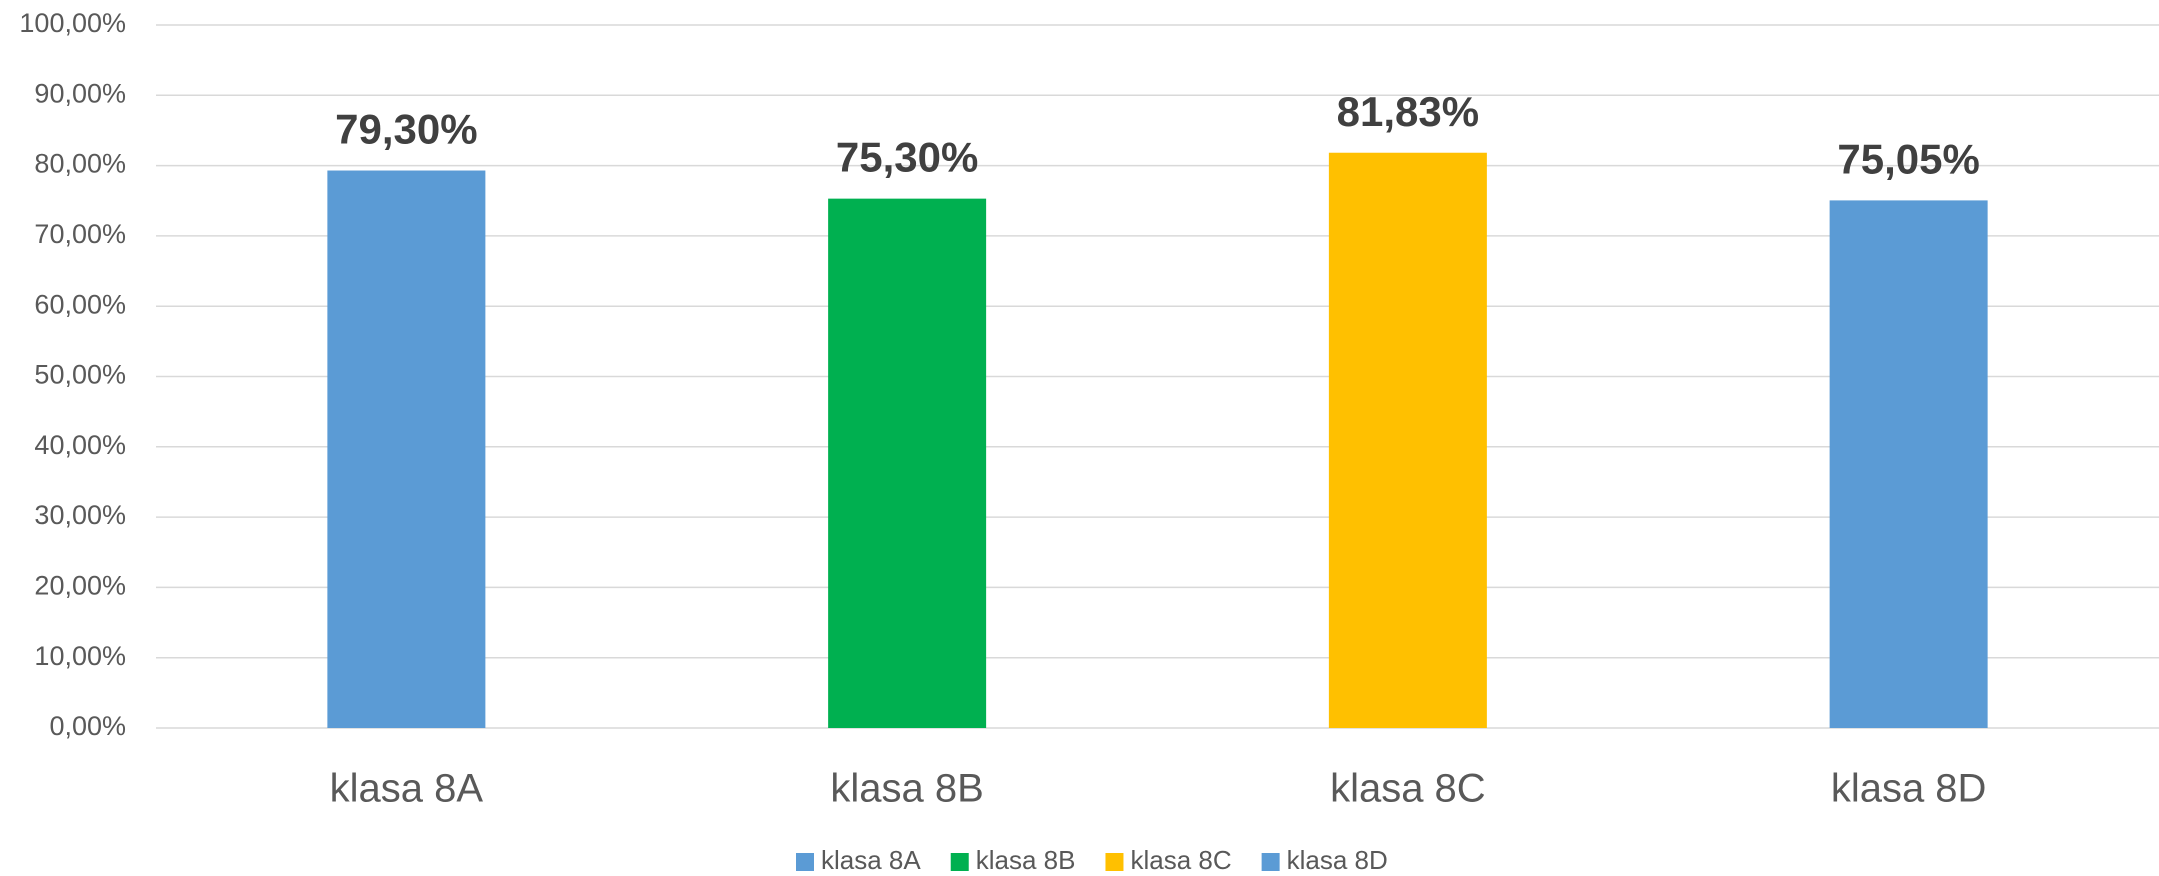 The image size is (2159, 876). What do you see at coordinates (80, 445) in the screenshot?
I see `y-tick-label: 40,00%` at bounding box center [80, 445].